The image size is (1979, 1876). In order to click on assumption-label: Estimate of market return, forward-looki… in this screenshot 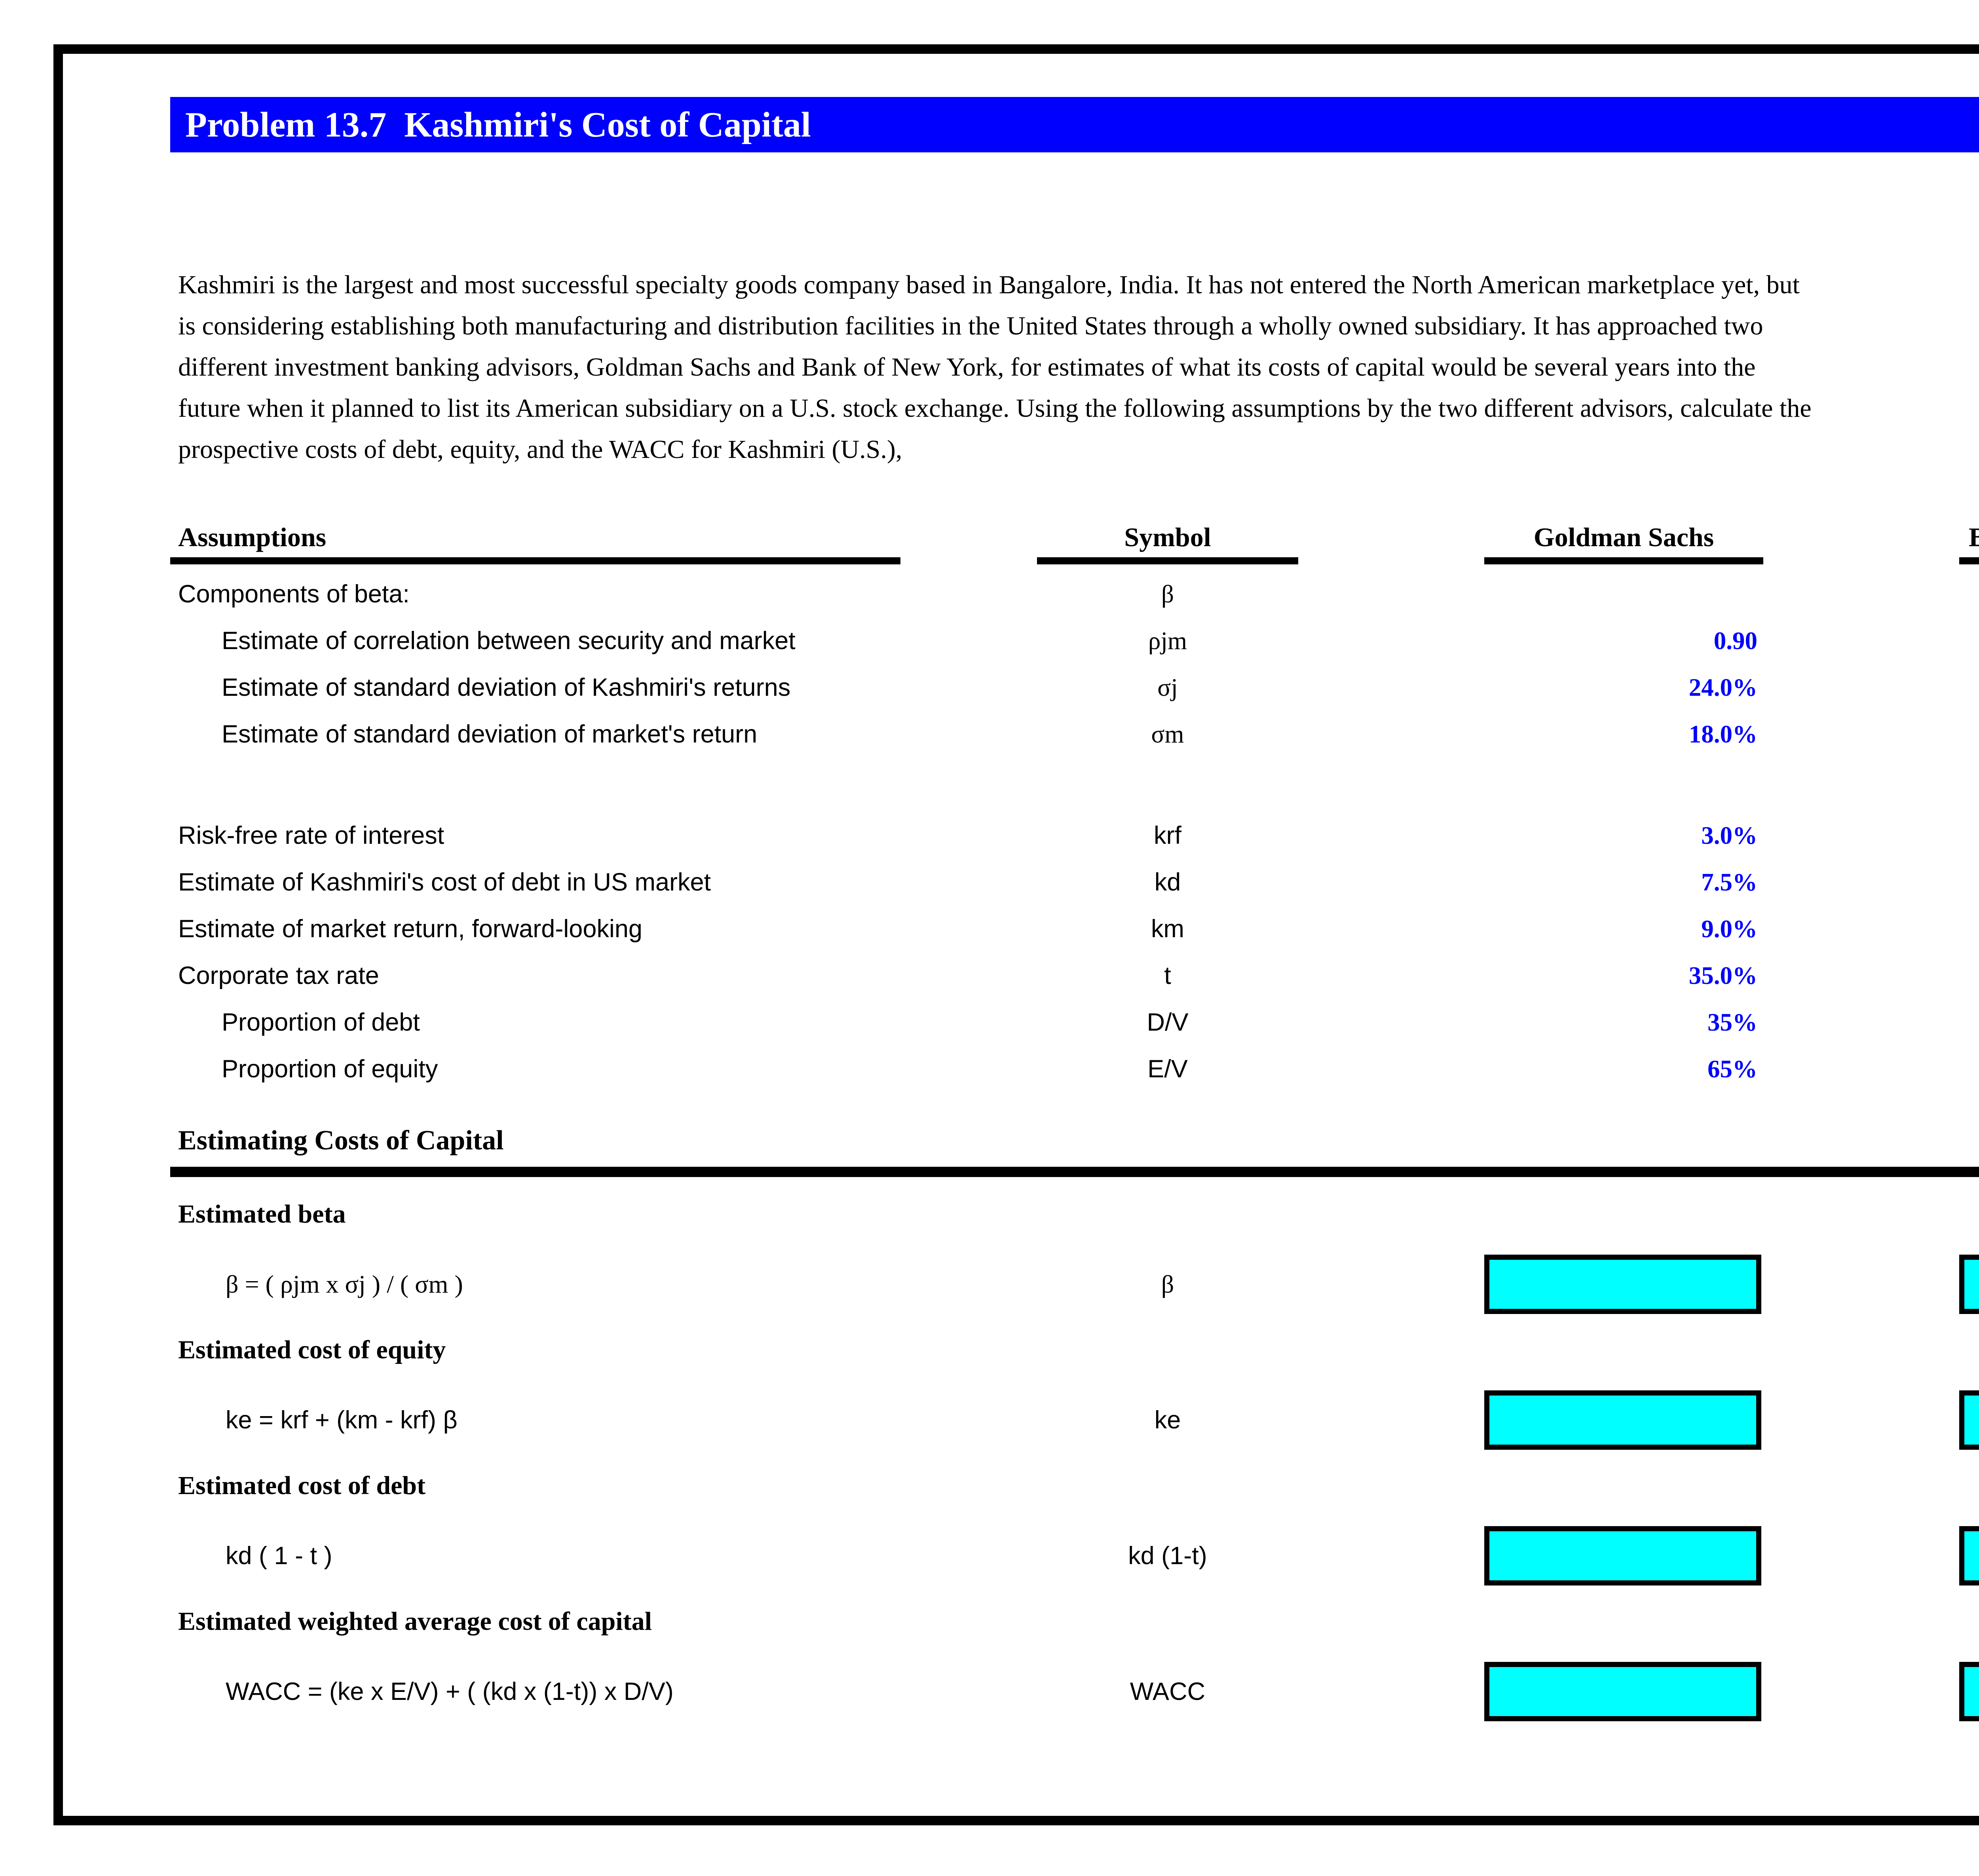, I will do `click(410, 929)`.